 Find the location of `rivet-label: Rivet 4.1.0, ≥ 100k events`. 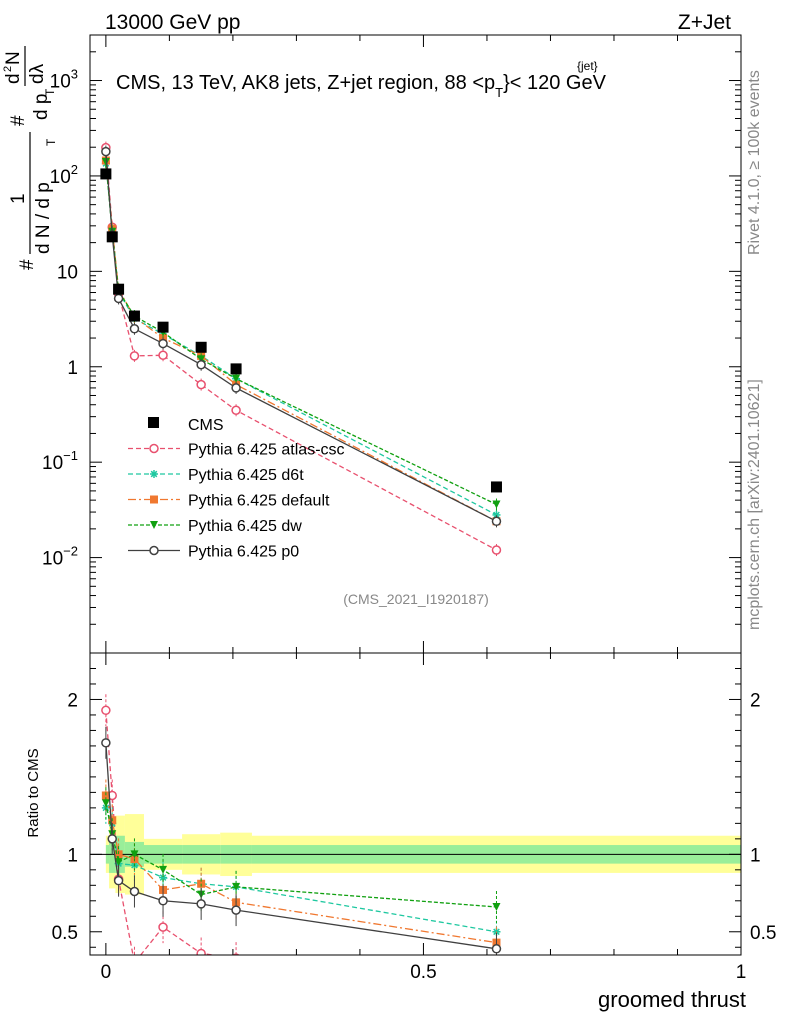

rivet-label: Rivet 4.1.0, ≥ 100k events is located at coordinates (754, 162).